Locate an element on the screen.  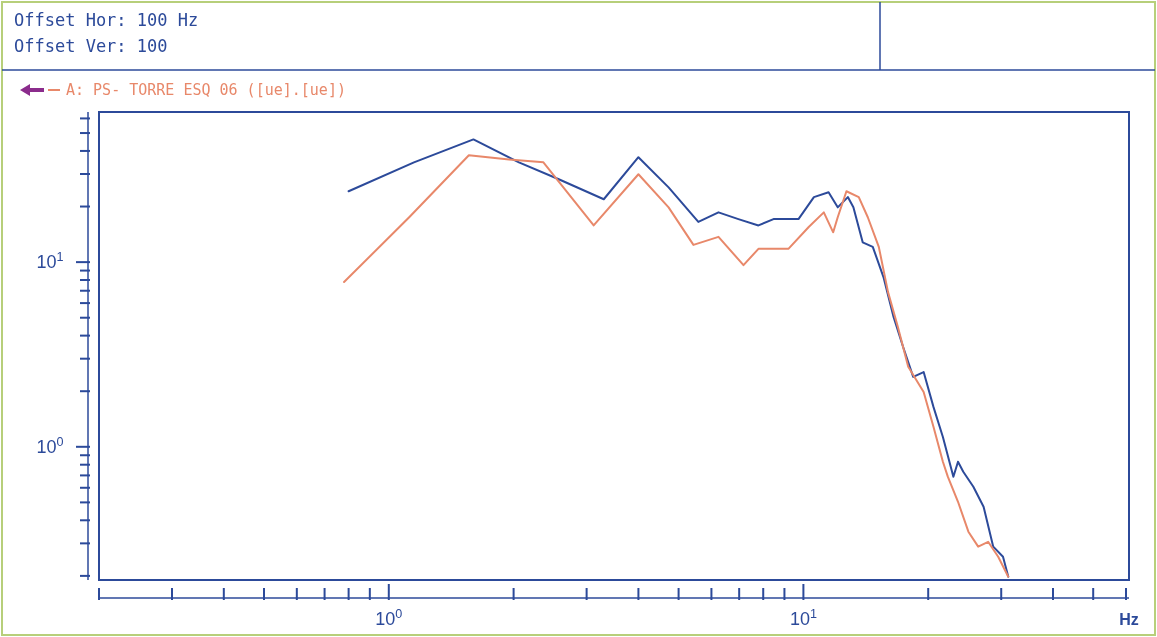
text: Offset Ver: 100 is located at coordinates (91, 46).